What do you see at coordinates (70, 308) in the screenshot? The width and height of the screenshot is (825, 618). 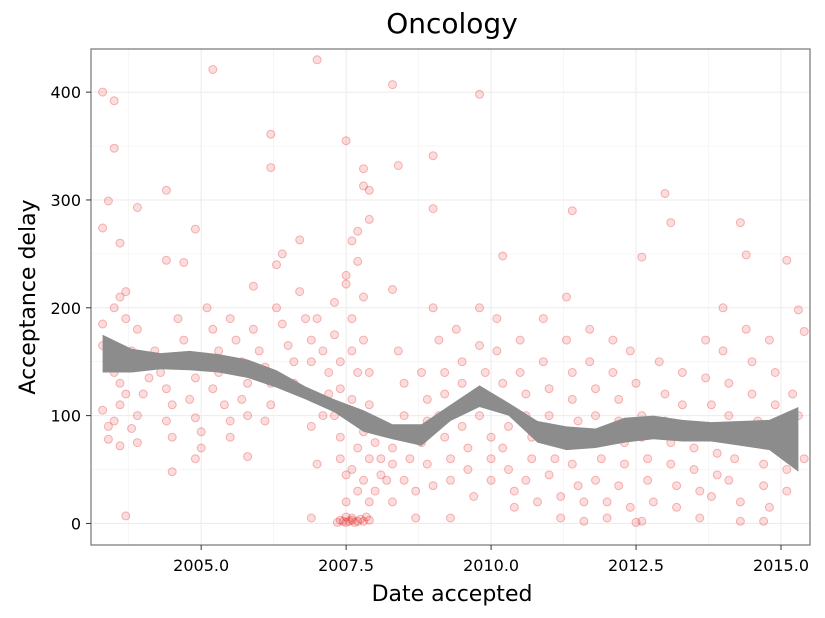 I see `y-axis: 0 100 200 300 400` at bounding box center [70, 308].